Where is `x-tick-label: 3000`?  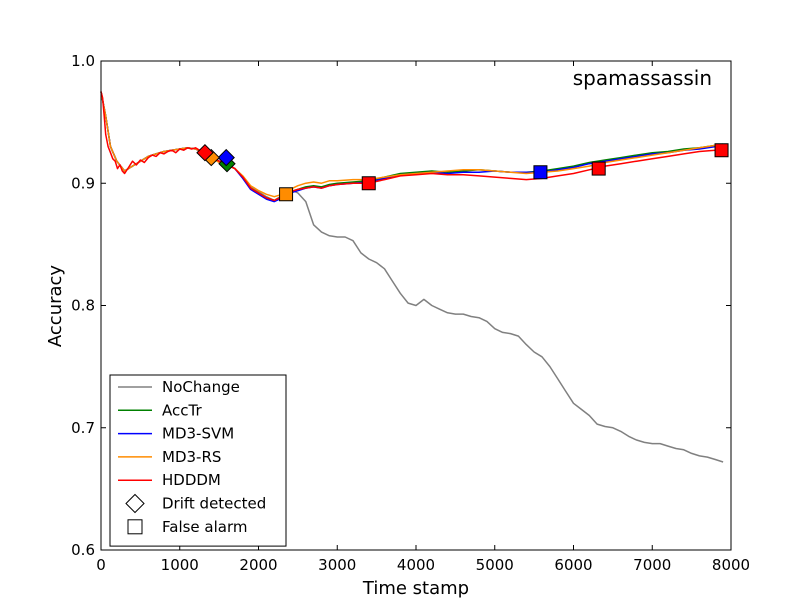
x-tick-label: 3000 is located at coordinates (337, 565).